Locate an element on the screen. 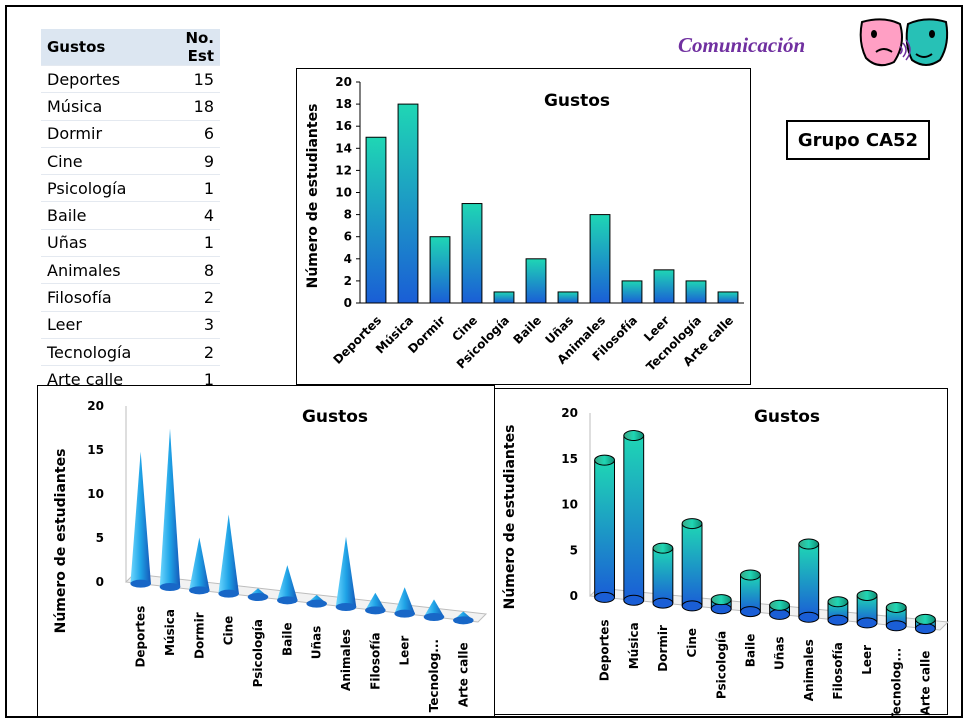 Image resolution: width=968 pixels, height=723 pixels. x-tick-label: Psicología is located at coordinates (258, 653).